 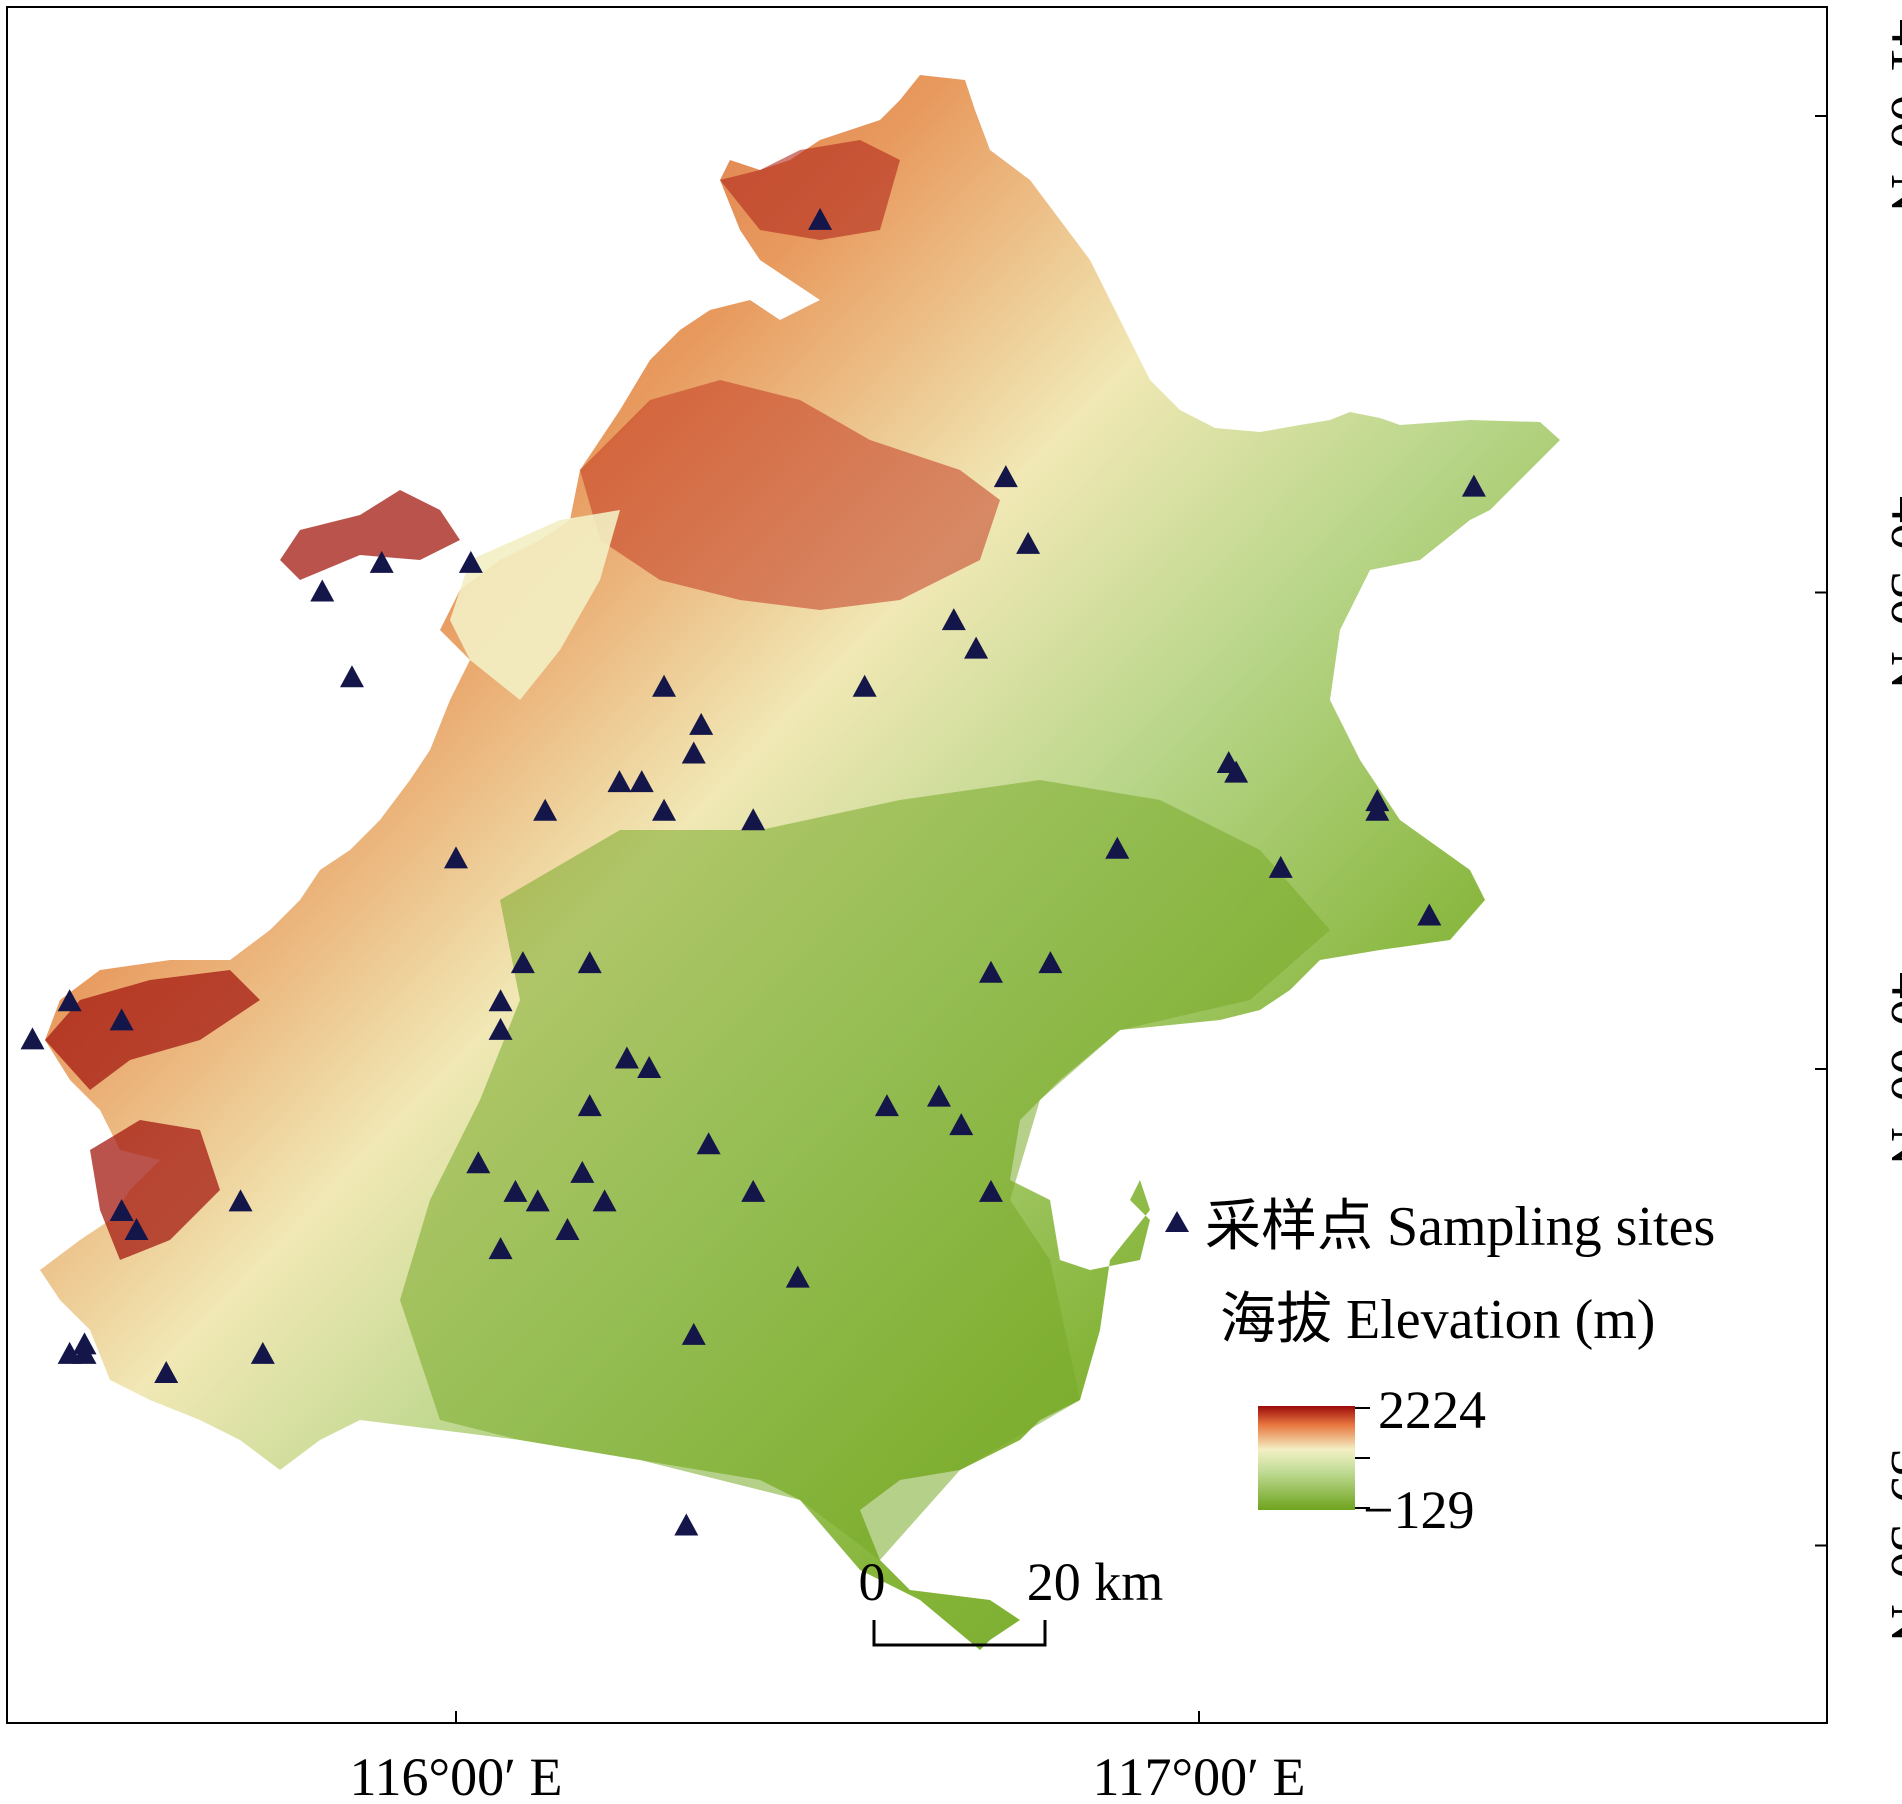 I want to click on elevation-min-label: −129, so click(x=1418, y=1510).